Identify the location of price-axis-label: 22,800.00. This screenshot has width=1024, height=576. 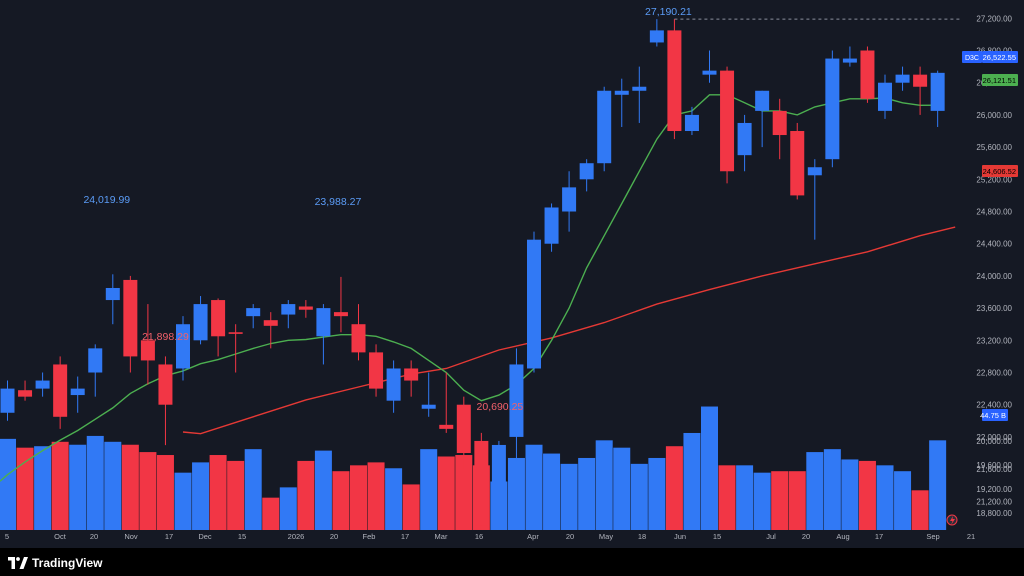
(994, 373).